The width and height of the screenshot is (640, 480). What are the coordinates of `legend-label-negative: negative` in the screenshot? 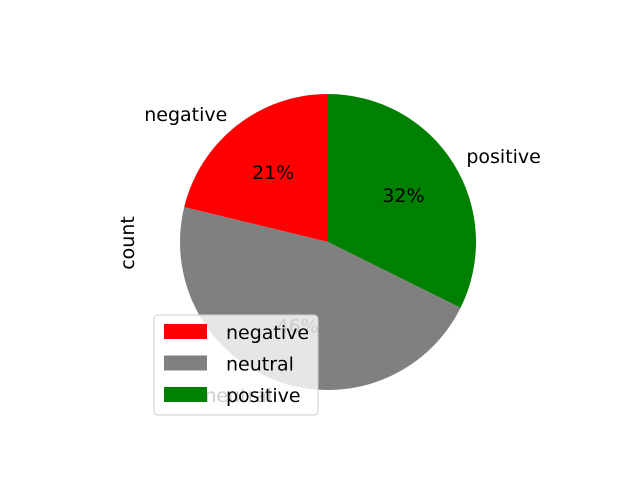 It's located at (267, 333).